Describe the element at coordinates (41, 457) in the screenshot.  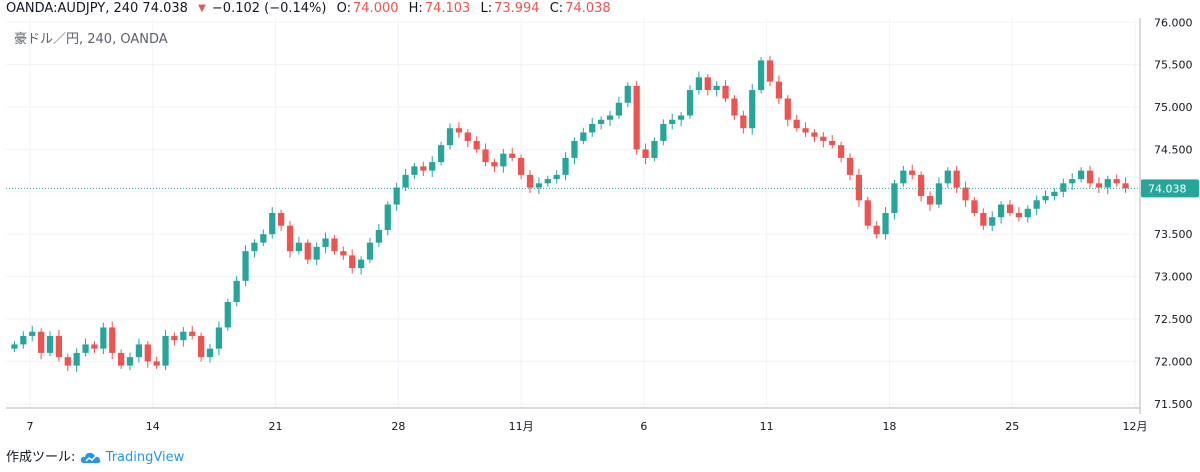
I see `footer-prefix: 作成ツール:` at that location.